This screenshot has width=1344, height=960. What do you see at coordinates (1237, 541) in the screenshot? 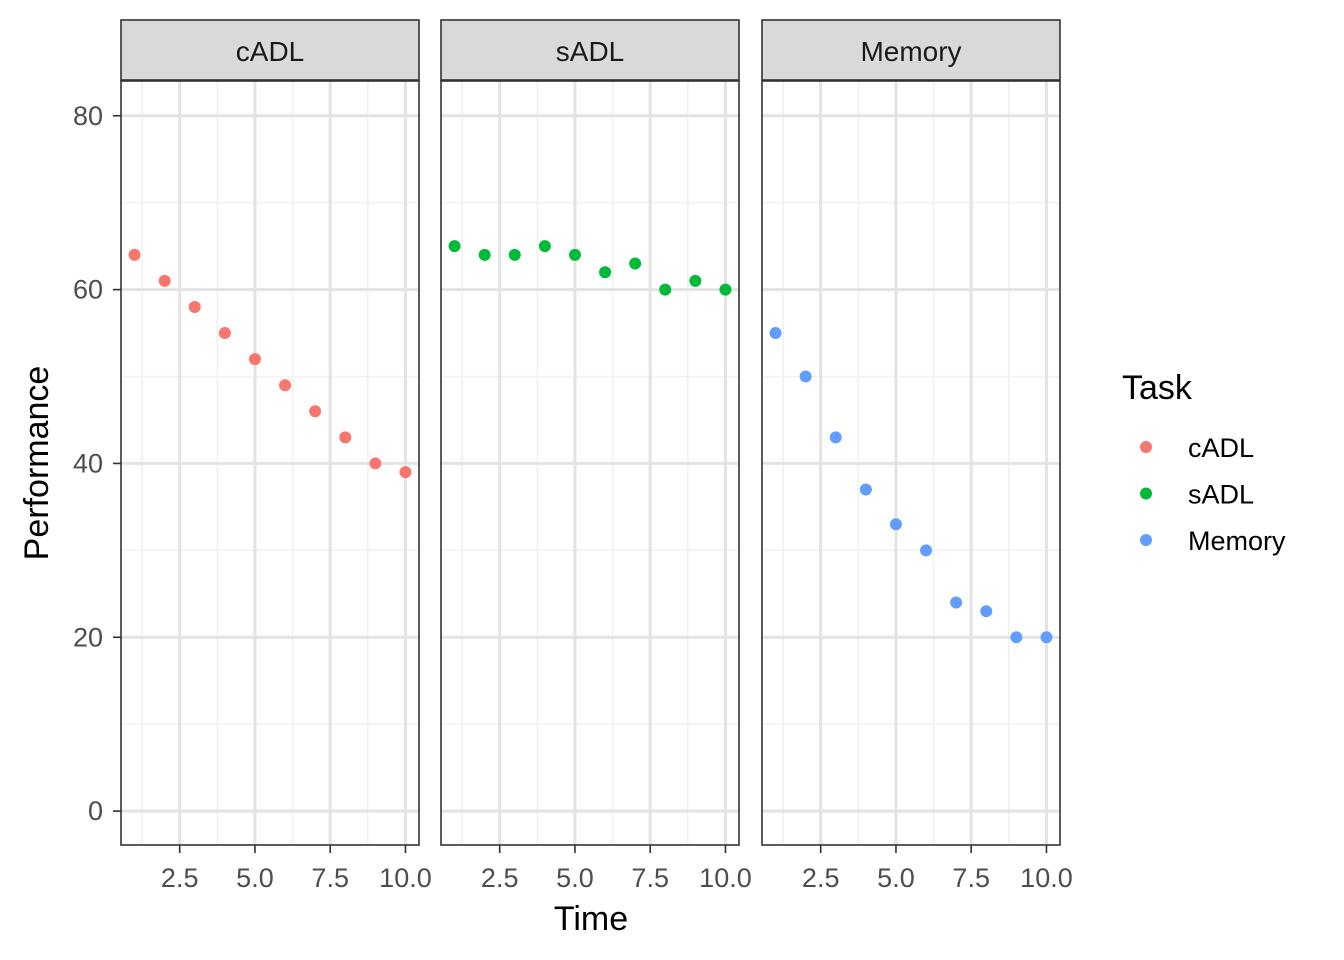
I see `legend-label: Memory` at bounding box center [1237, 541].